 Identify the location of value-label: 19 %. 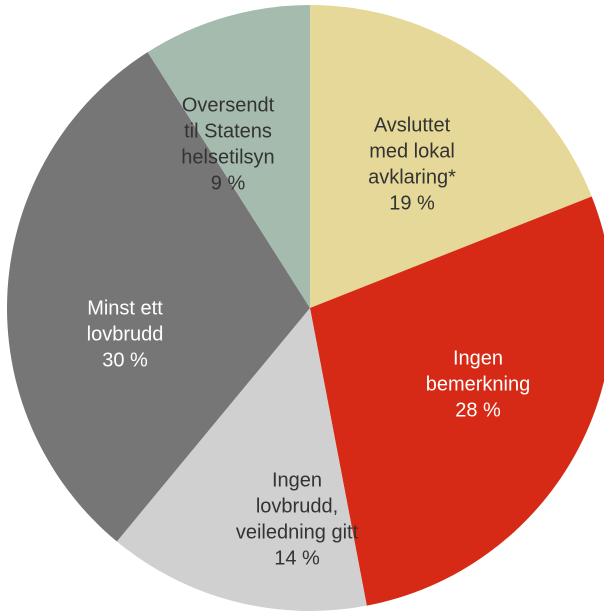
(412, 203).